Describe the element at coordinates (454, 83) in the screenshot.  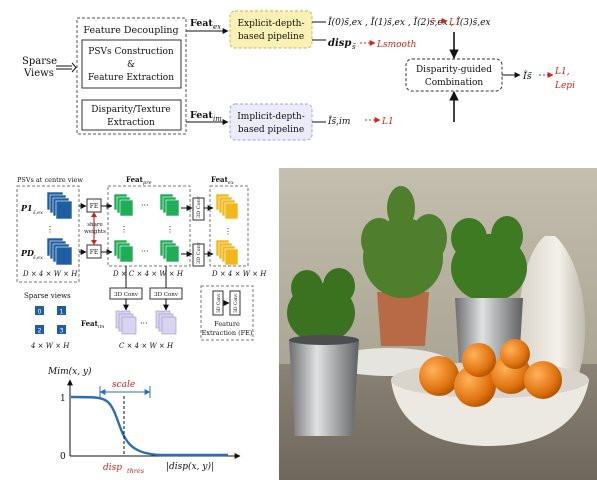
I see `combo-line2: Combination` at that location.